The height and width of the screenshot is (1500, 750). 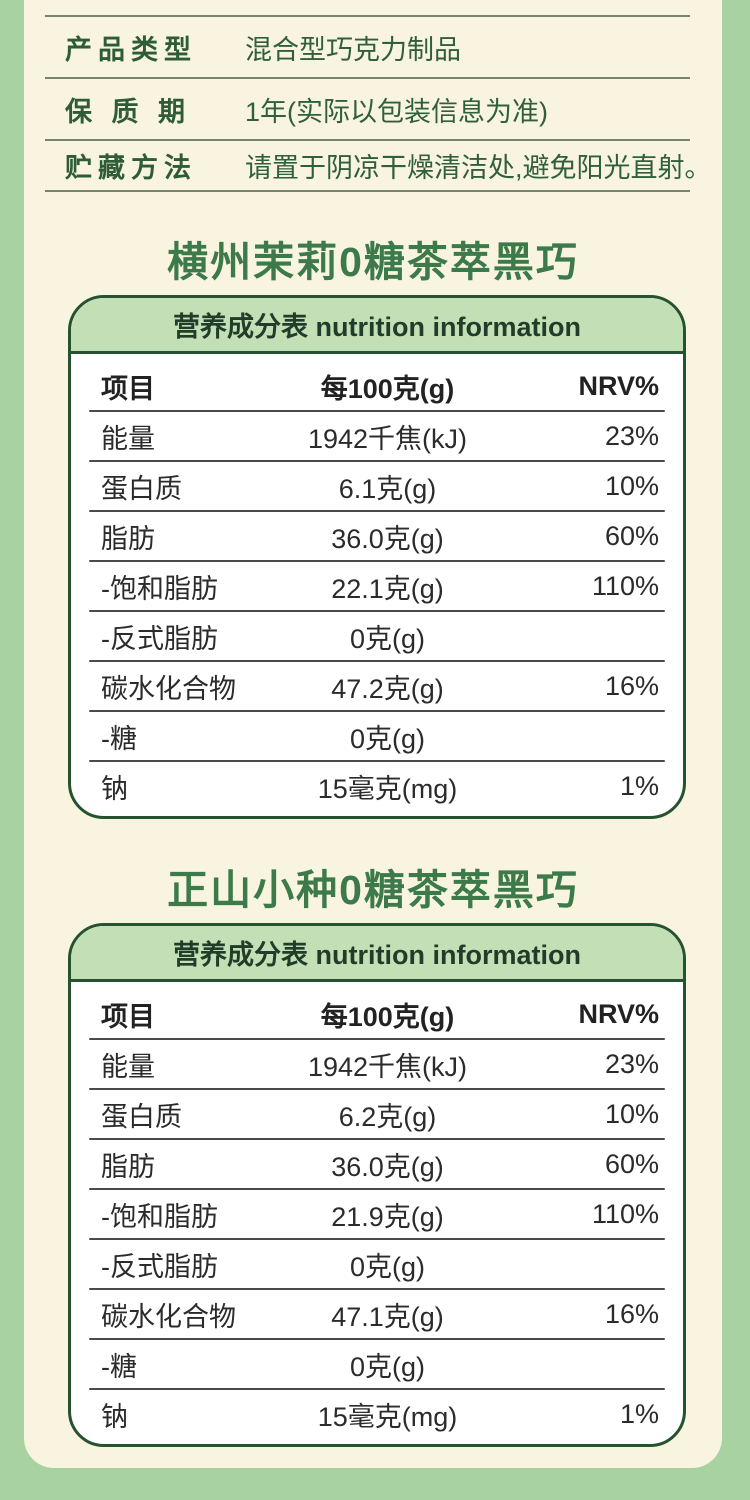 I want to click on info-row-shelf-life: 保 质 期 1年(实际以包装信息为准), so click(x=367, y=108).